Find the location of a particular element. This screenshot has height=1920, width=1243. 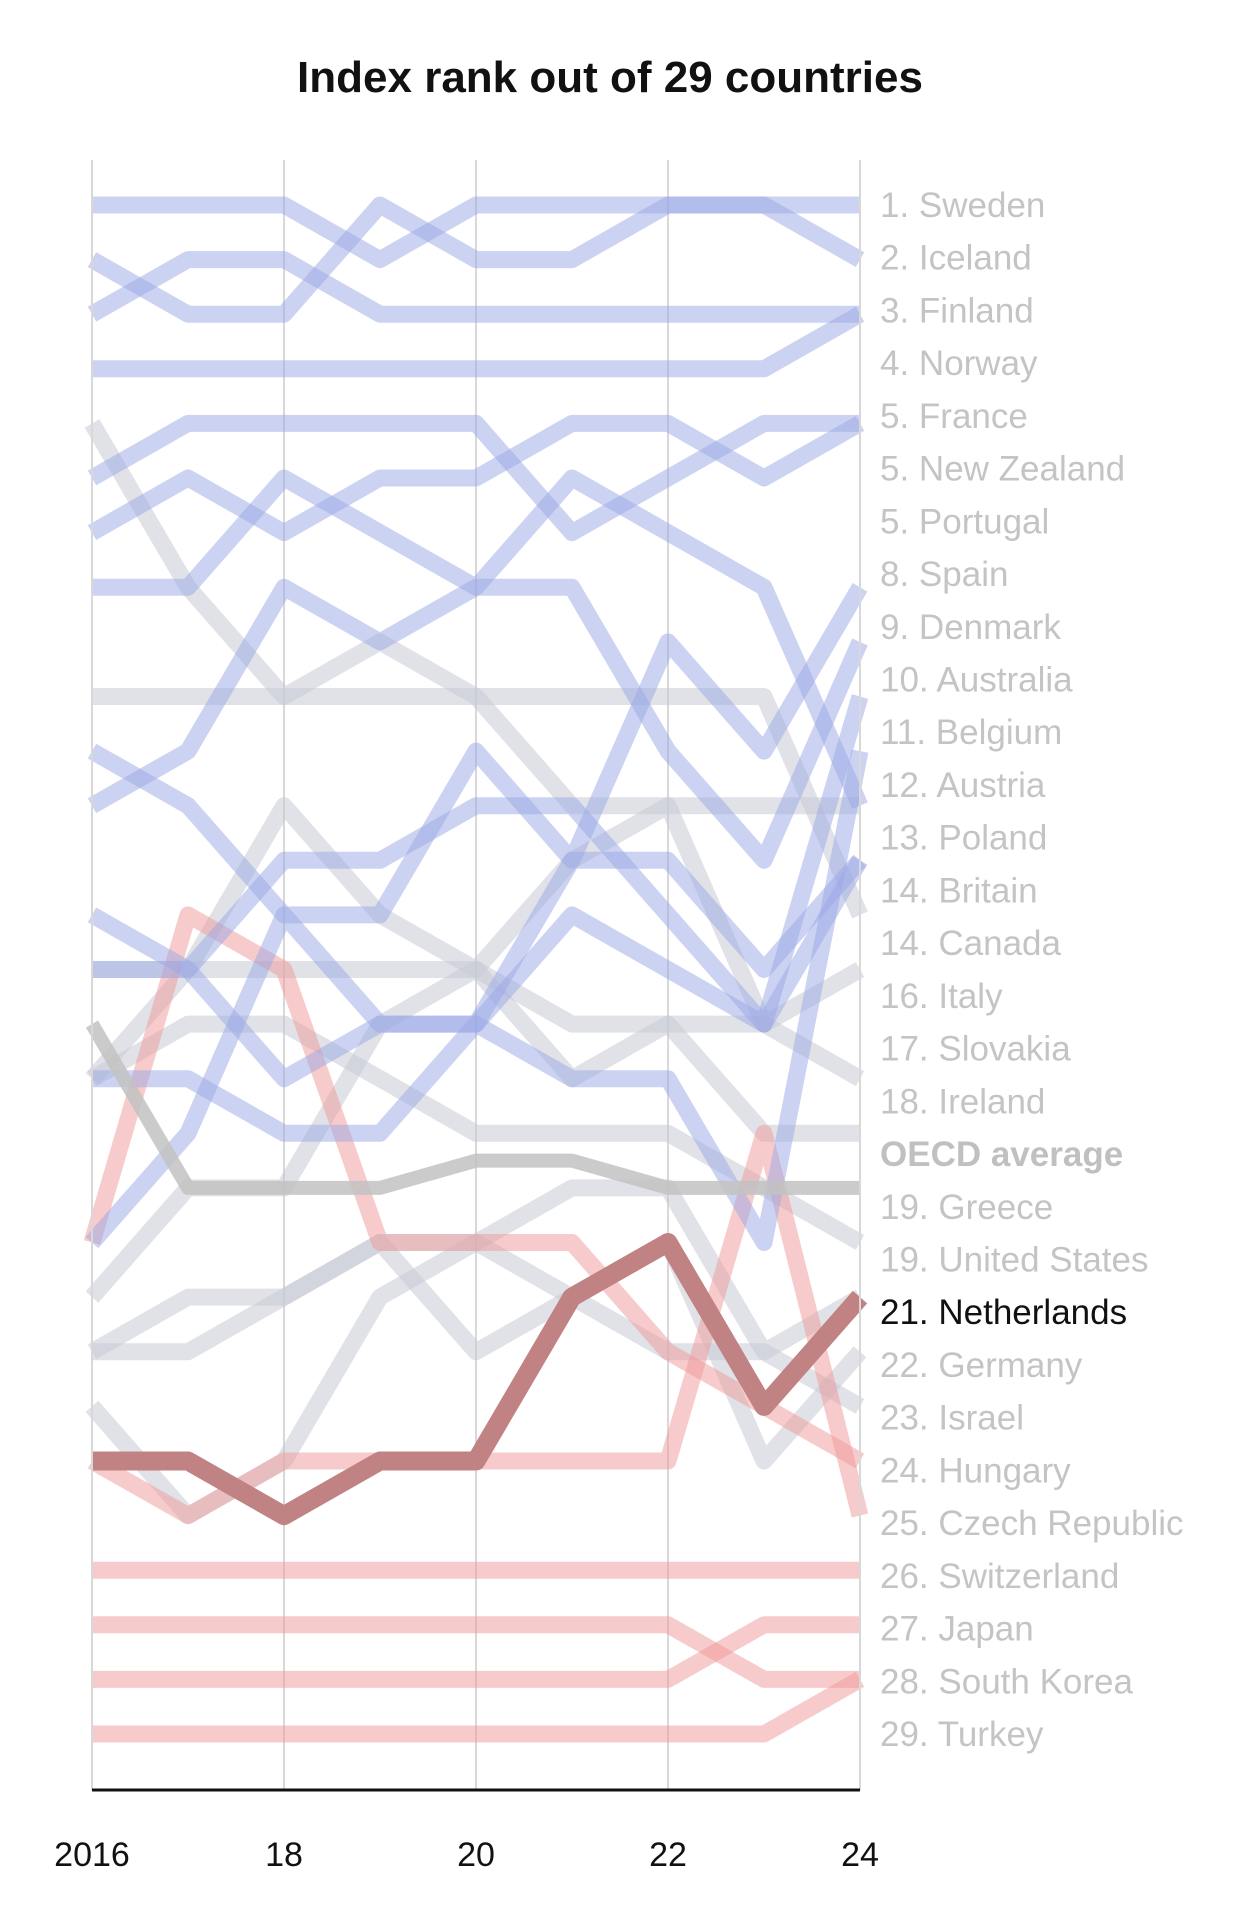

series-line-new-zealand is located at coordinates (476, 478).